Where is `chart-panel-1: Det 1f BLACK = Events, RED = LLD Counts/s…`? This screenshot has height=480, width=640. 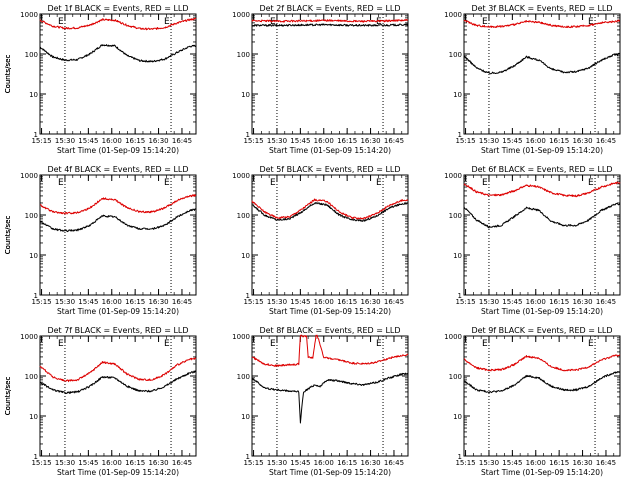 chart-panel-1: Det 1f BLACK = Events, RED = LLD Counts/s… is located at coordinates (100, 79).